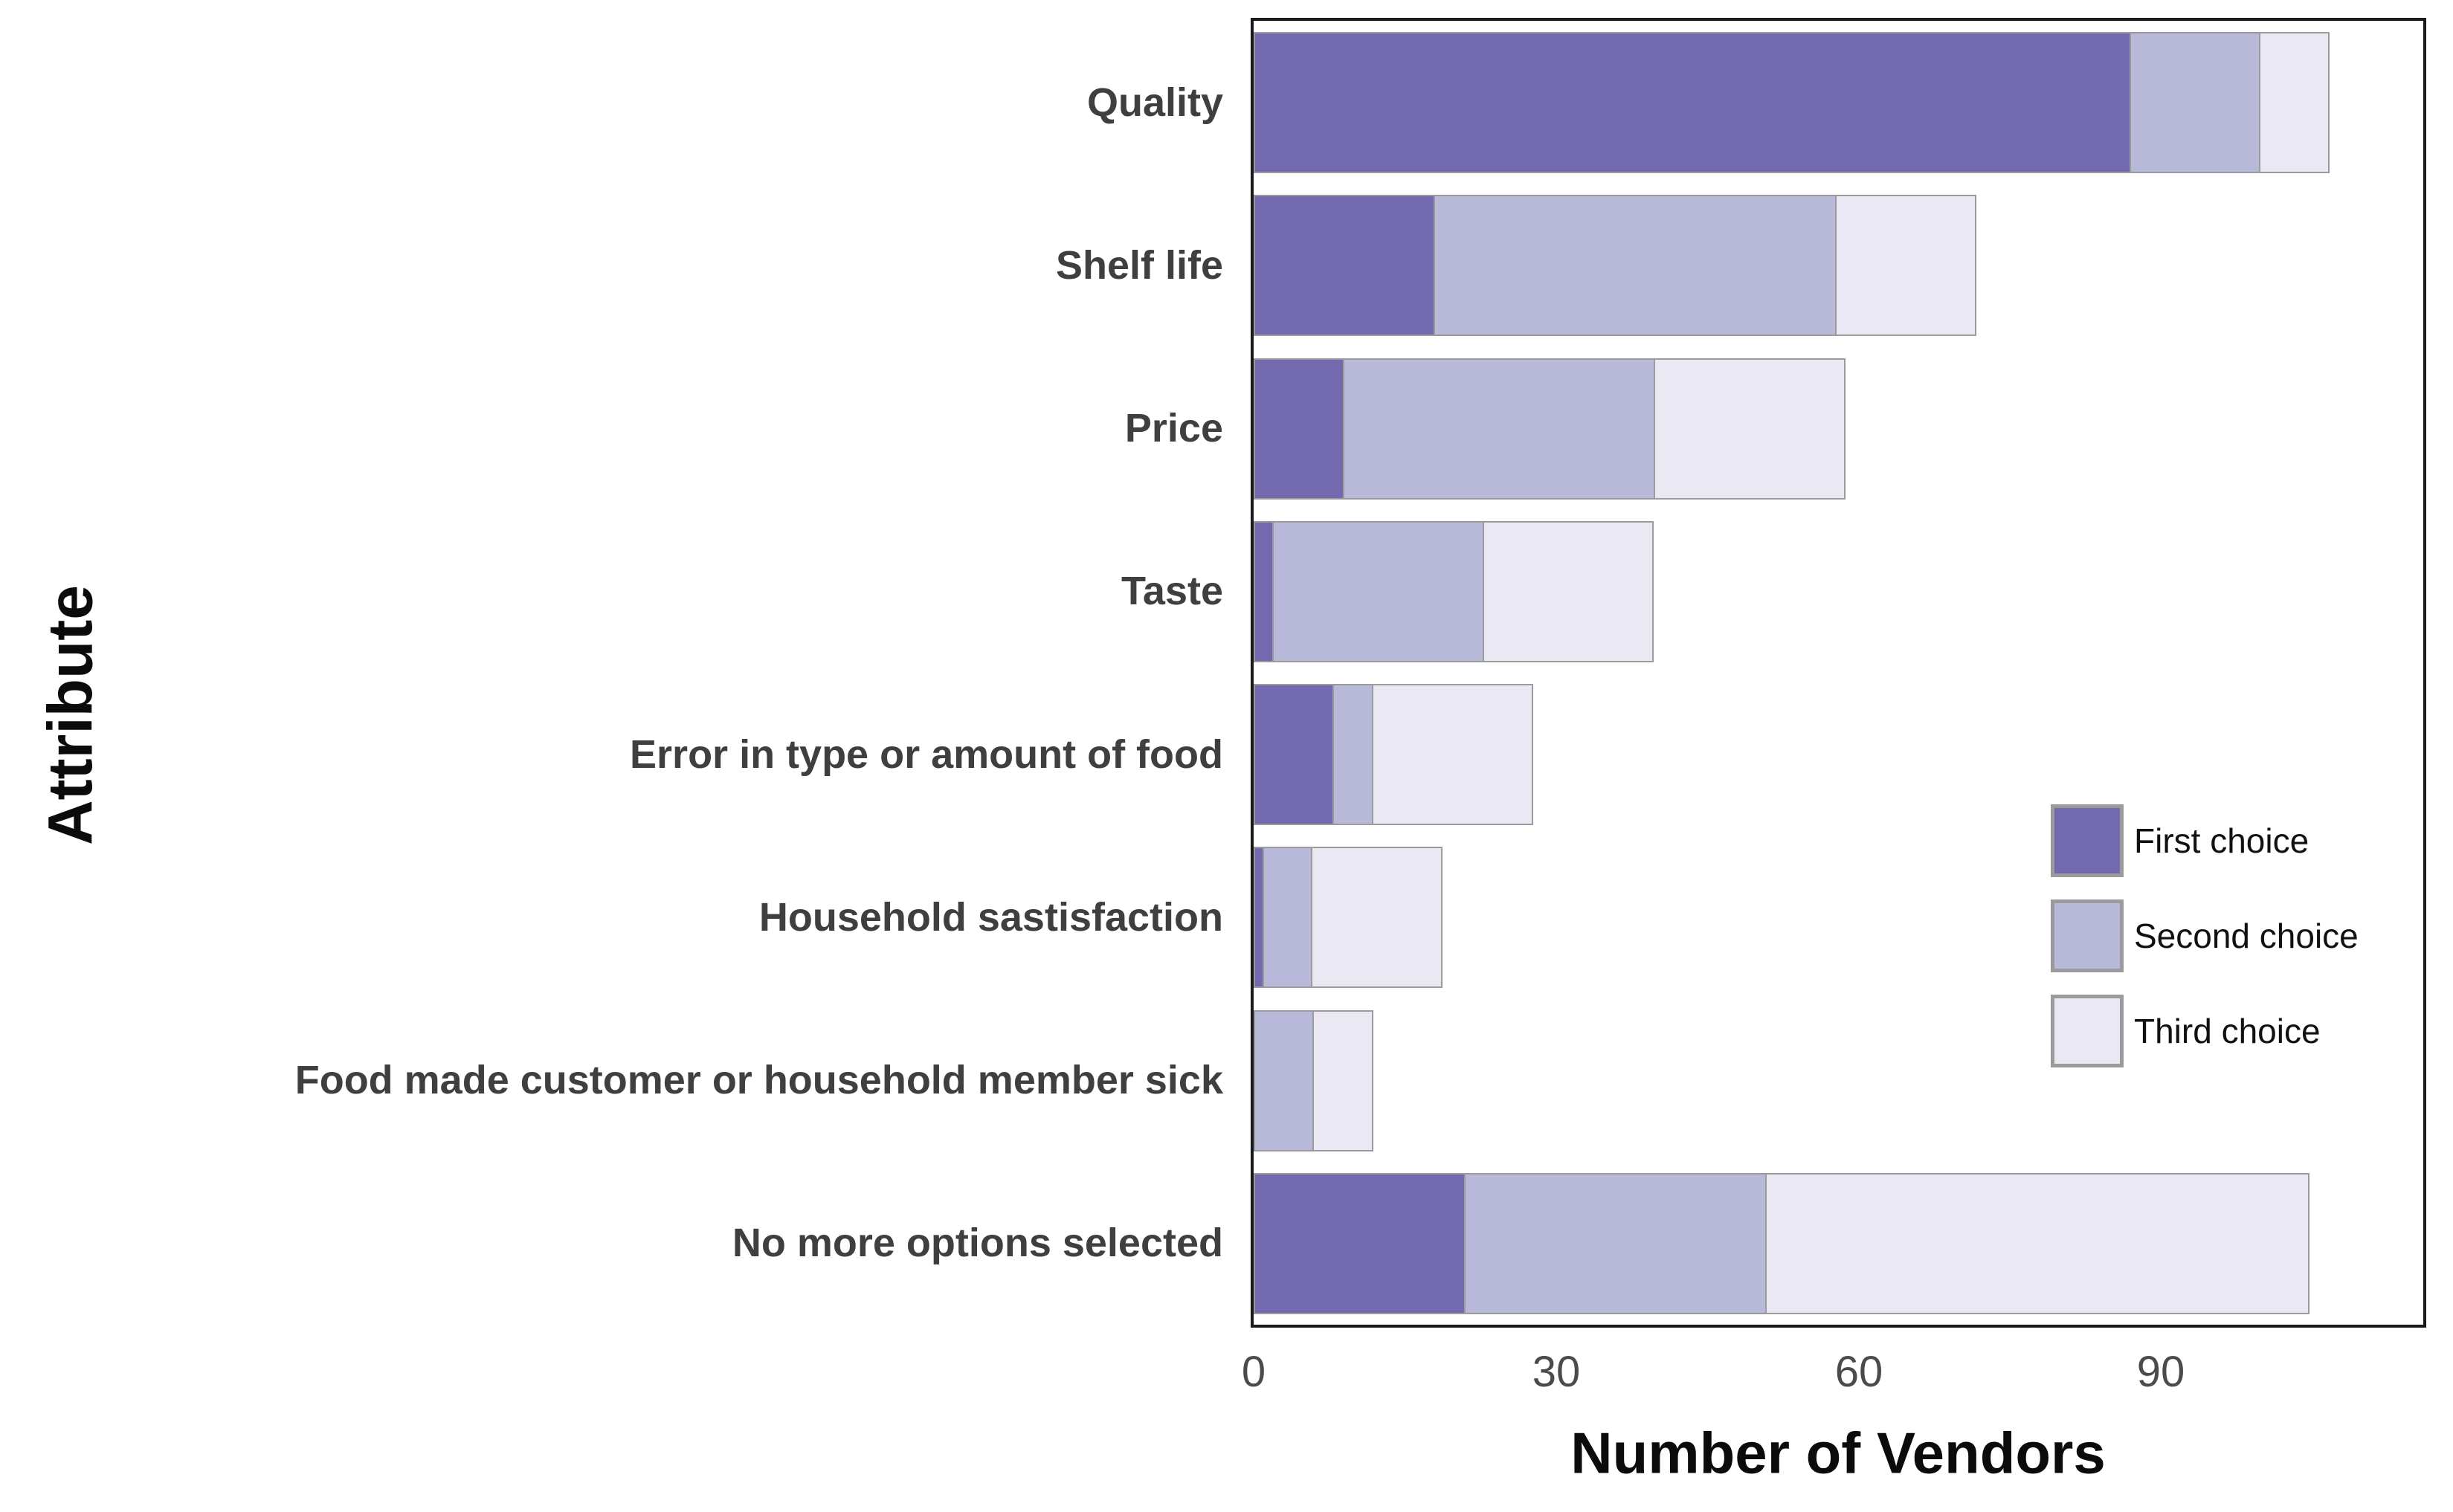  Describe the element at coordinates (1139, 266) in the screenshot. I see `category-label: Shelf life` at that location.